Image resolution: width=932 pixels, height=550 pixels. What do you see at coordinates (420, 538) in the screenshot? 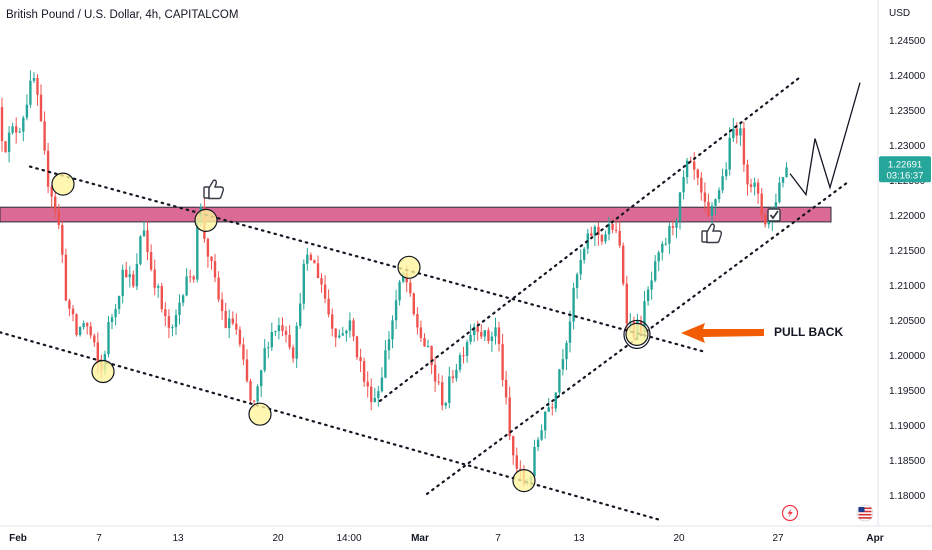
I see `x-tick-label: Mar` at bounding box center [420, 538].